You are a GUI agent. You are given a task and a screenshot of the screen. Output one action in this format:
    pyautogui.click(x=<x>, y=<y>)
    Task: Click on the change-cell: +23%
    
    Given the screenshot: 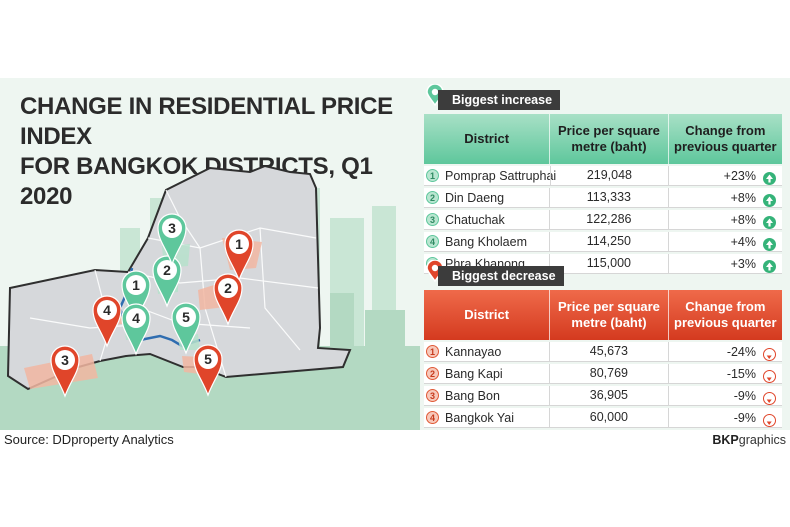 What is the action you would take?
    pyautogui.click(x=725, y=176)
    